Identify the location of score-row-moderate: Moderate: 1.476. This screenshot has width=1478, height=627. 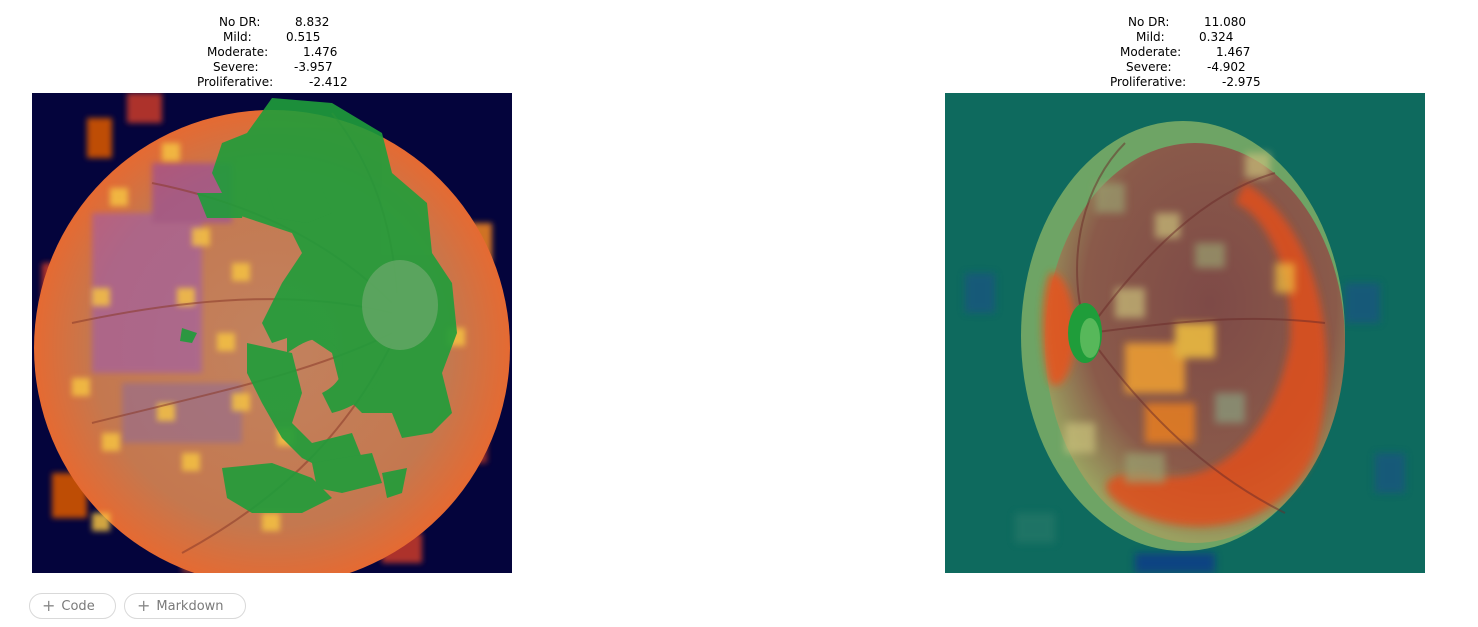
(272, 52).